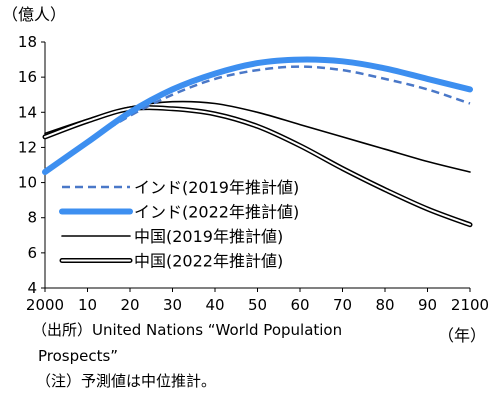  What do you see at coordinates (78, 356) in the screenshot?
I see `source-note-line2: Prospects”` at bounding box center [78, 356].